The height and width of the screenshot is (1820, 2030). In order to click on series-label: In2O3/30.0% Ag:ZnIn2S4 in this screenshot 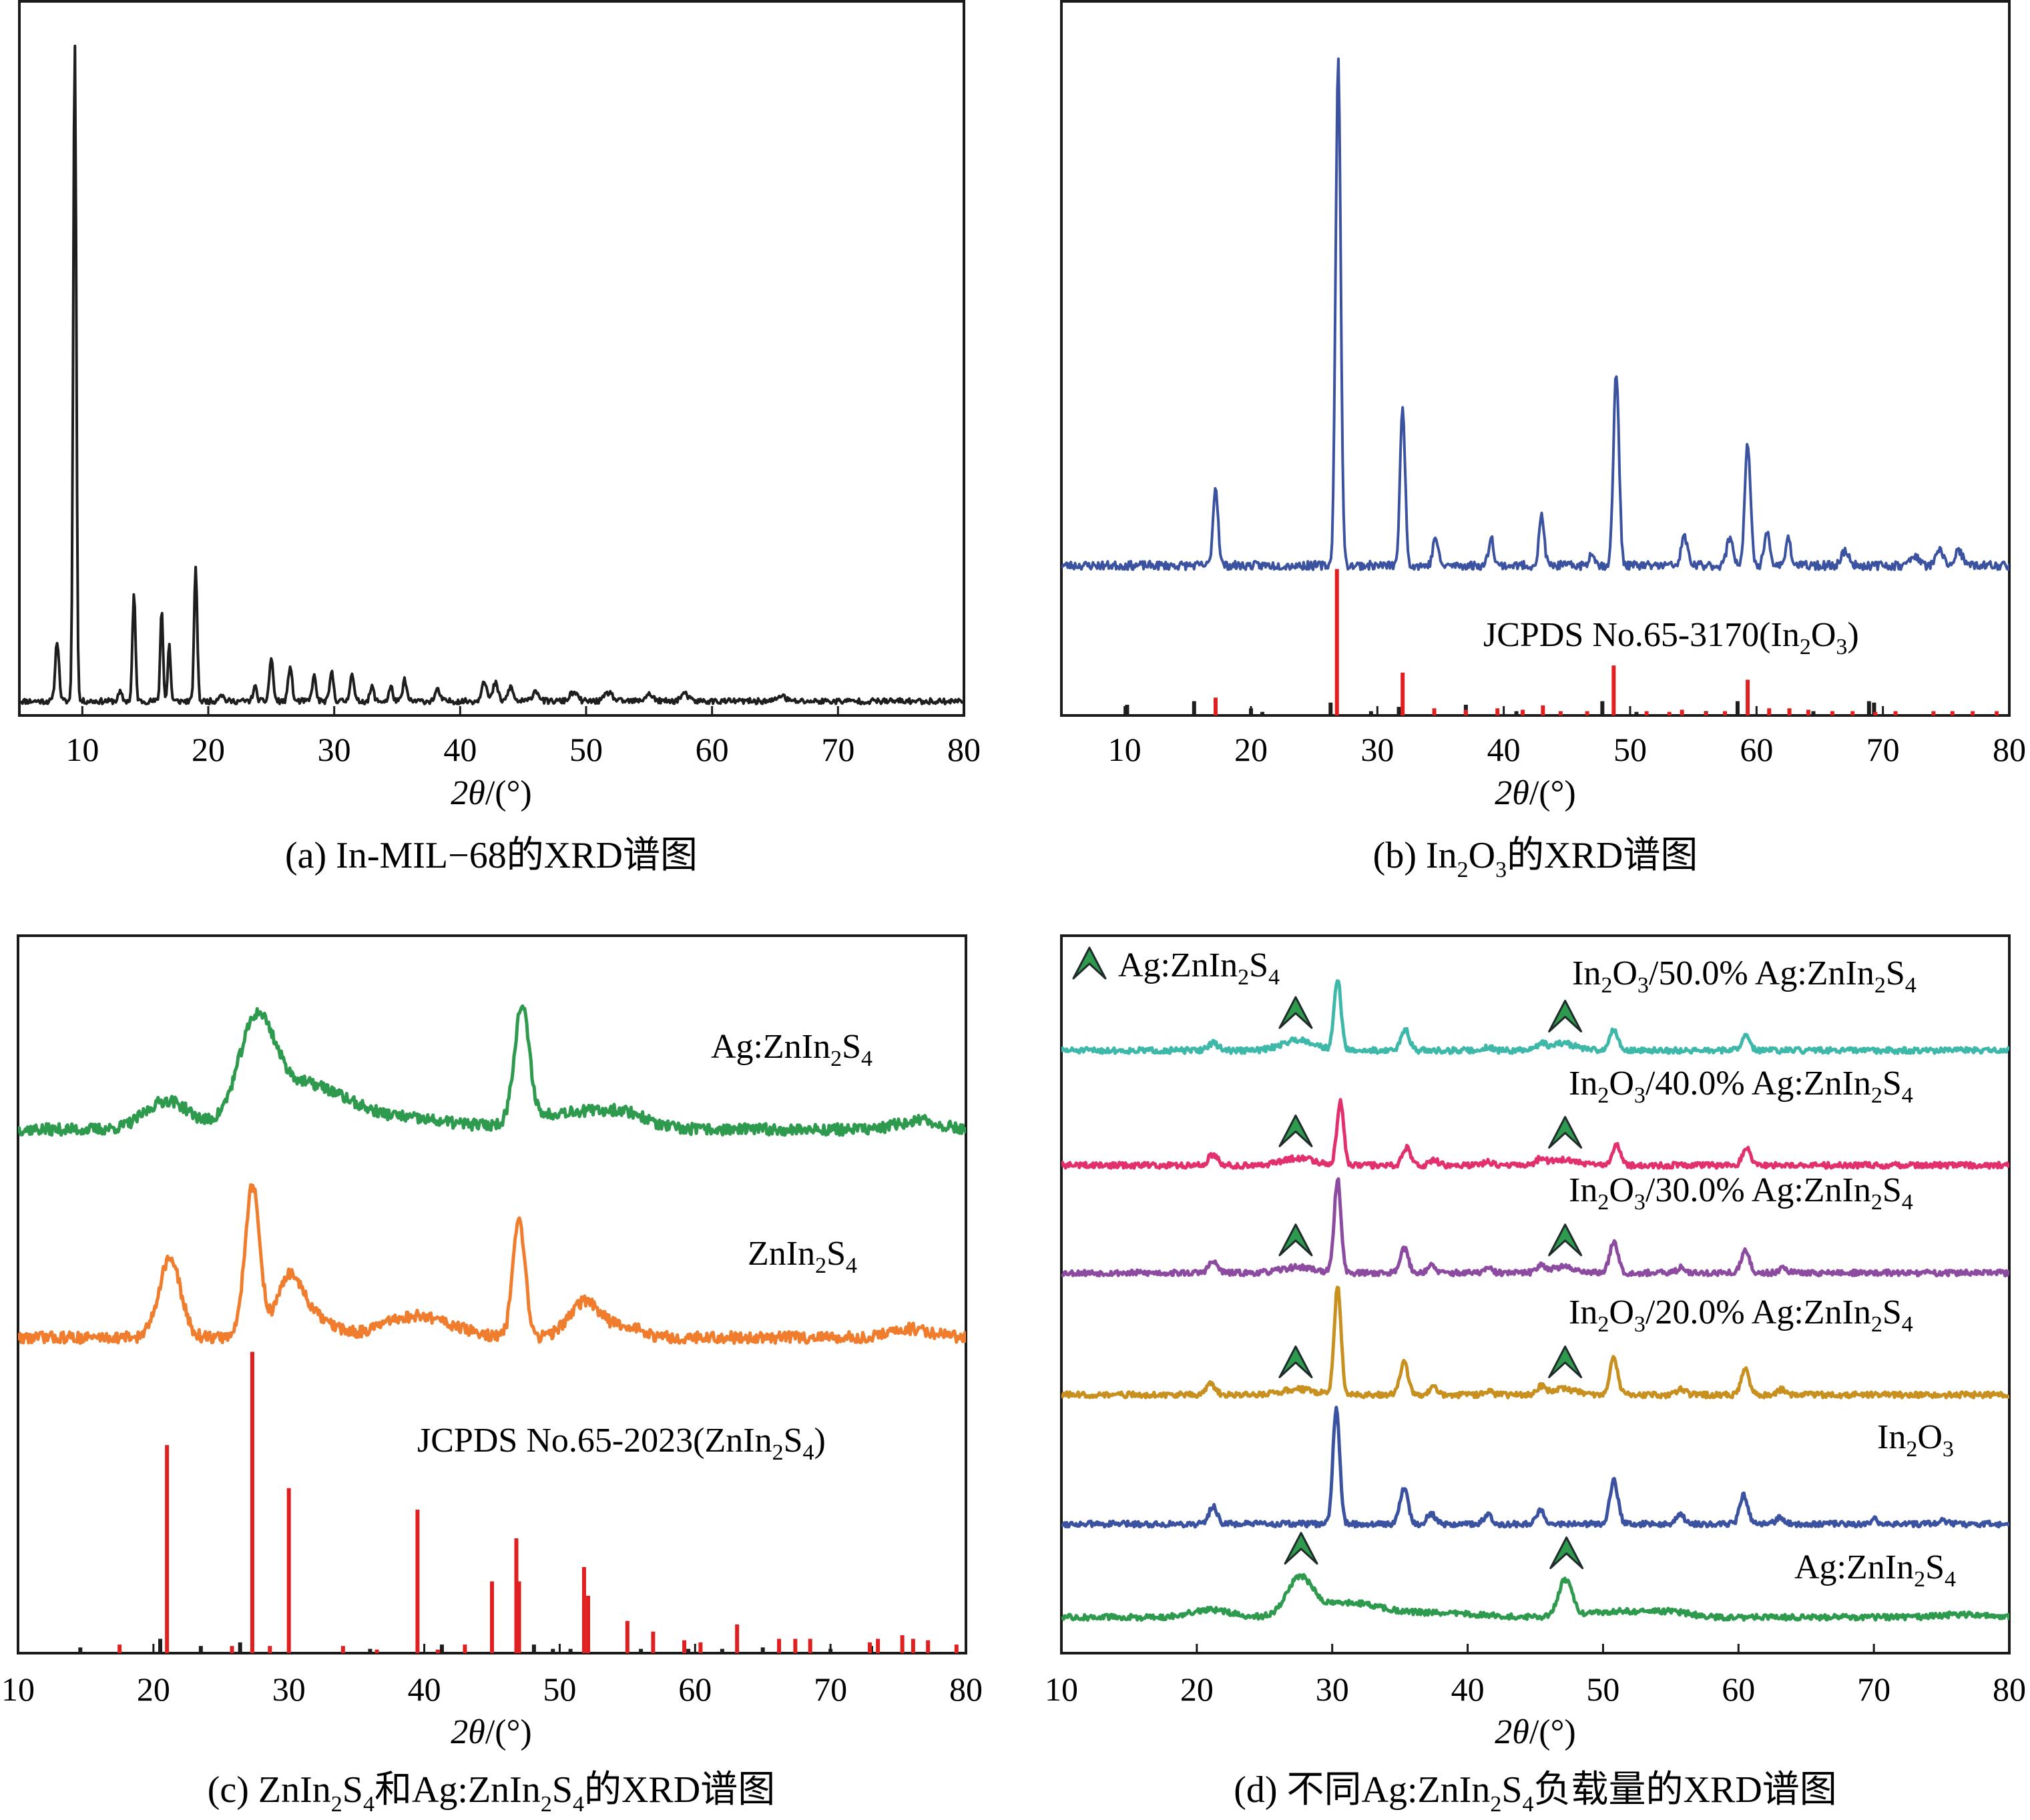, I will do `click(1741, 1193)`.